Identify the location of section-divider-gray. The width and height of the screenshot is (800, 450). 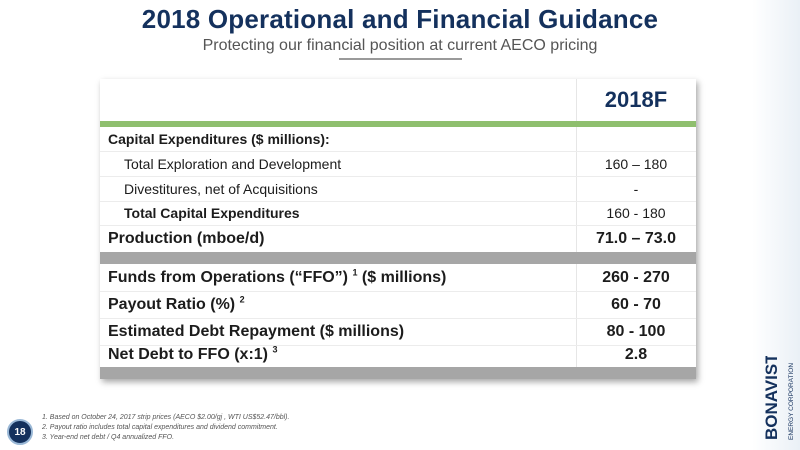
(398, 258).